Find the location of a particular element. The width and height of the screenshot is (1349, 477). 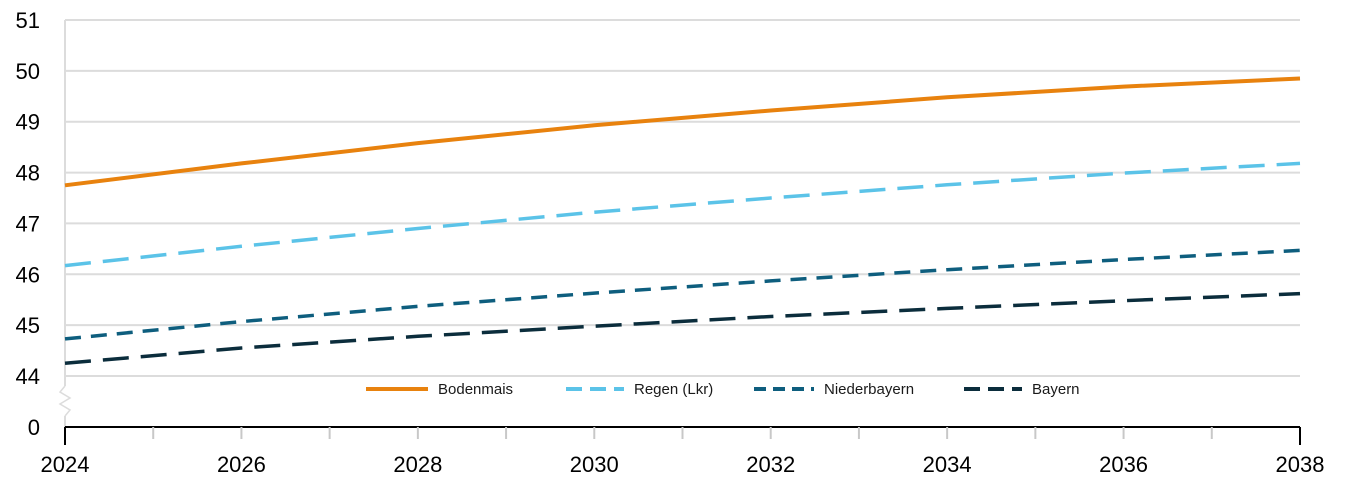

legend-label-0: Bodenmais is located at coordinates (475, 389).